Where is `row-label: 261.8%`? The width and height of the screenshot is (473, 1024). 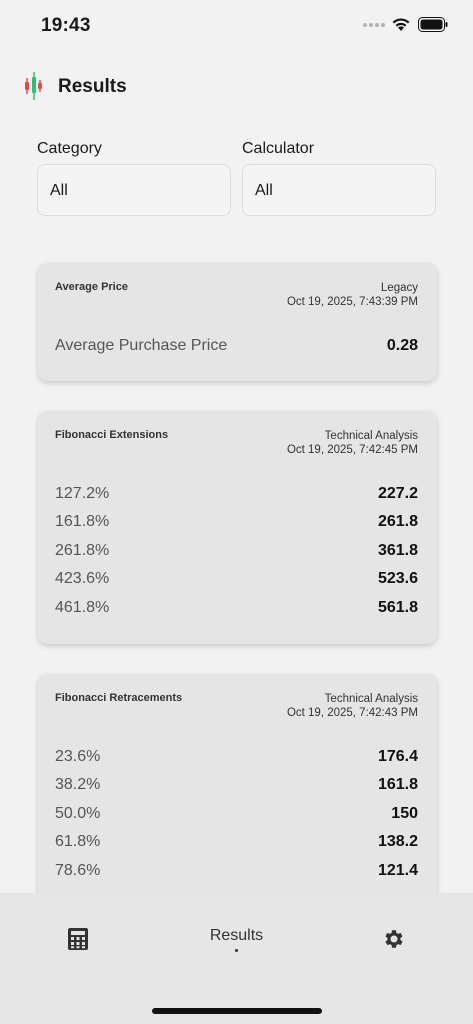 row-label: 261.8% is located at coordinates (82, 550).